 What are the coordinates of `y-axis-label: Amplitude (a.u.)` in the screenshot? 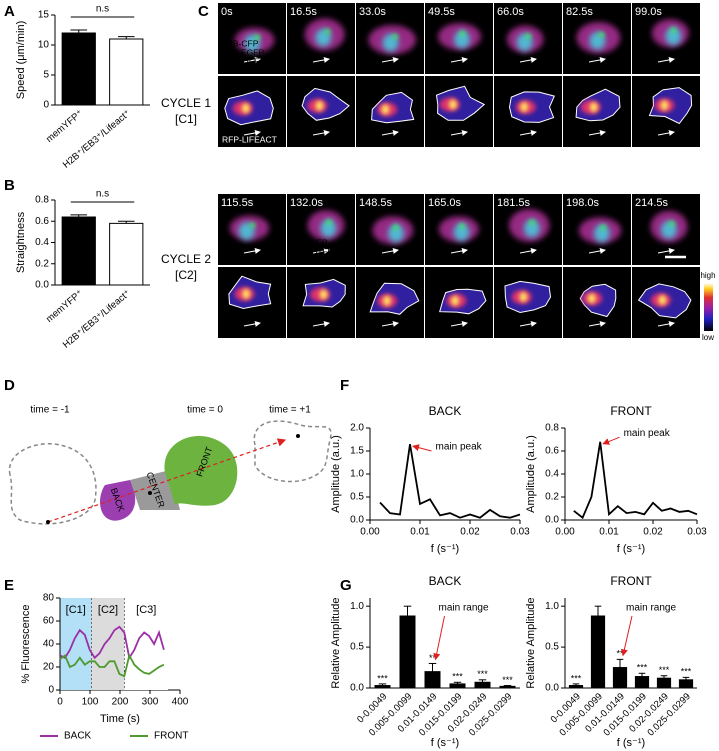 It's located at (336, 474).